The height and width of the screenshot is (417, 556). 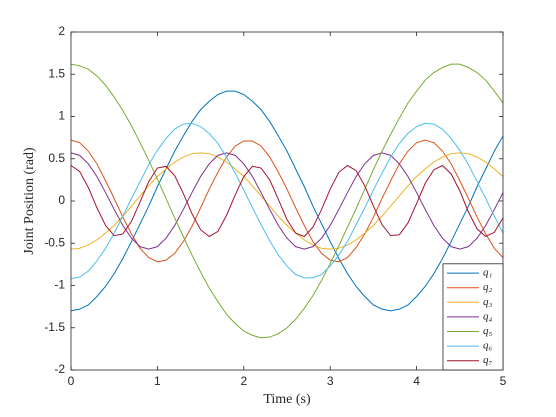 What do you see at coordinates (243, 381) in the screenshot?
I see `x-tick-label: 2` at bounding box center [243, 381].